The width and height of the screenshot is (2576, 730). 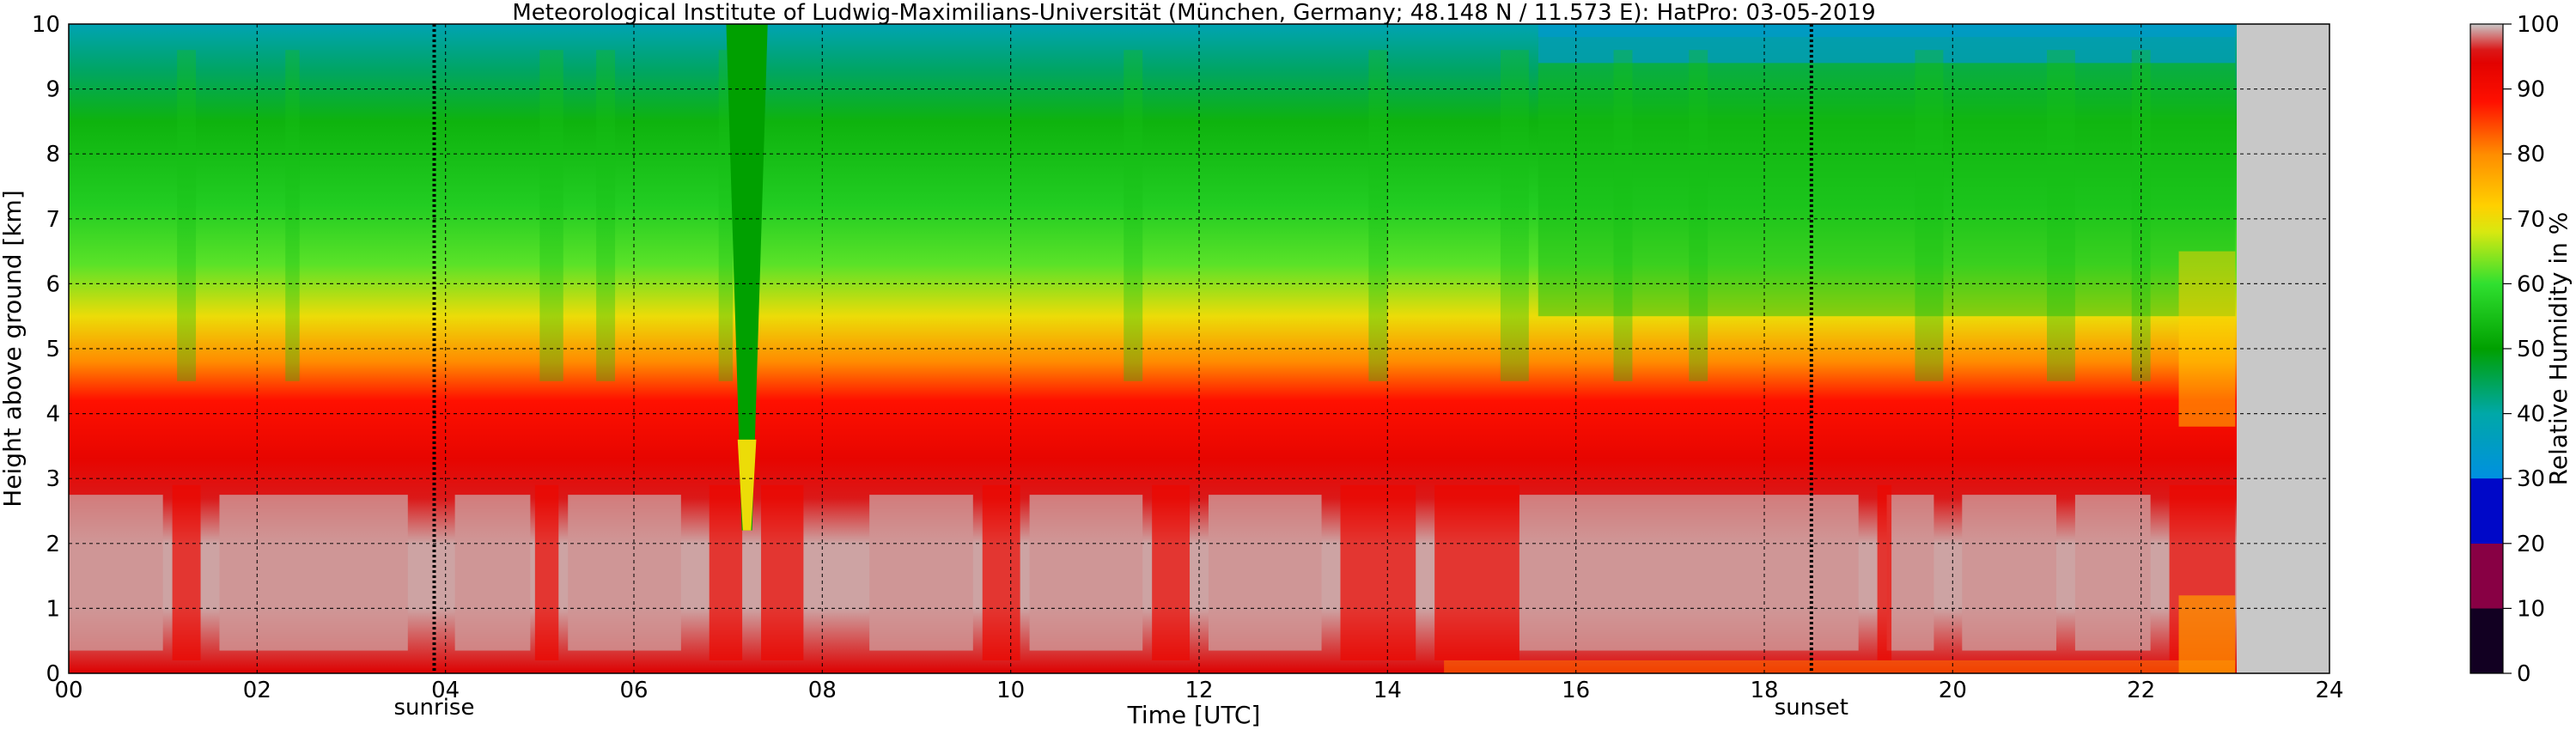 I want to click on colorbar-tick-label: 90, so click(x=2531, y=90).